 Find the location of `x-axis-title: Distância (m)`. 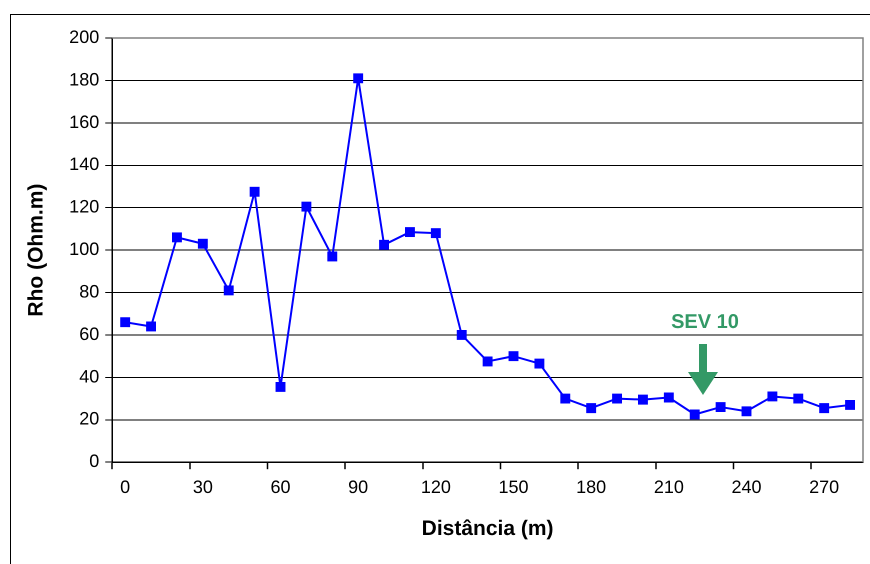

x-axis-title: Distância (m) is located at coordinates (488, 528).